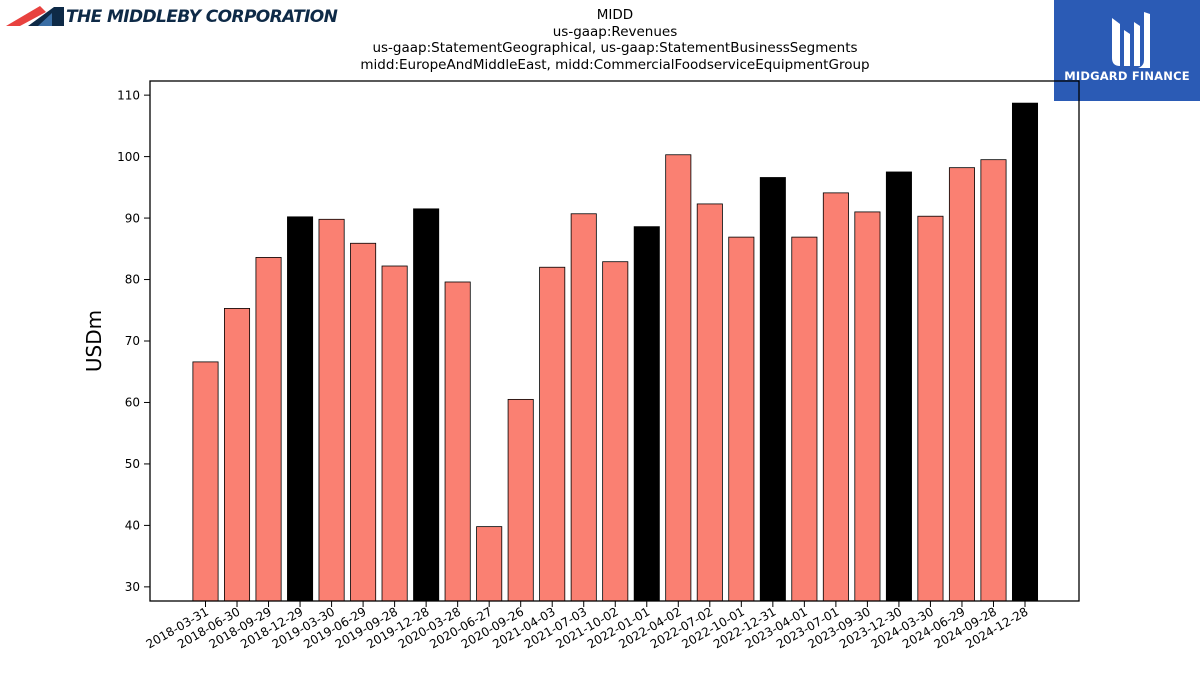  What do you see at coordinates (615, 15) in the screenshot?
I see `chart-title-line: MIDD` at bounding box center [615, 15].